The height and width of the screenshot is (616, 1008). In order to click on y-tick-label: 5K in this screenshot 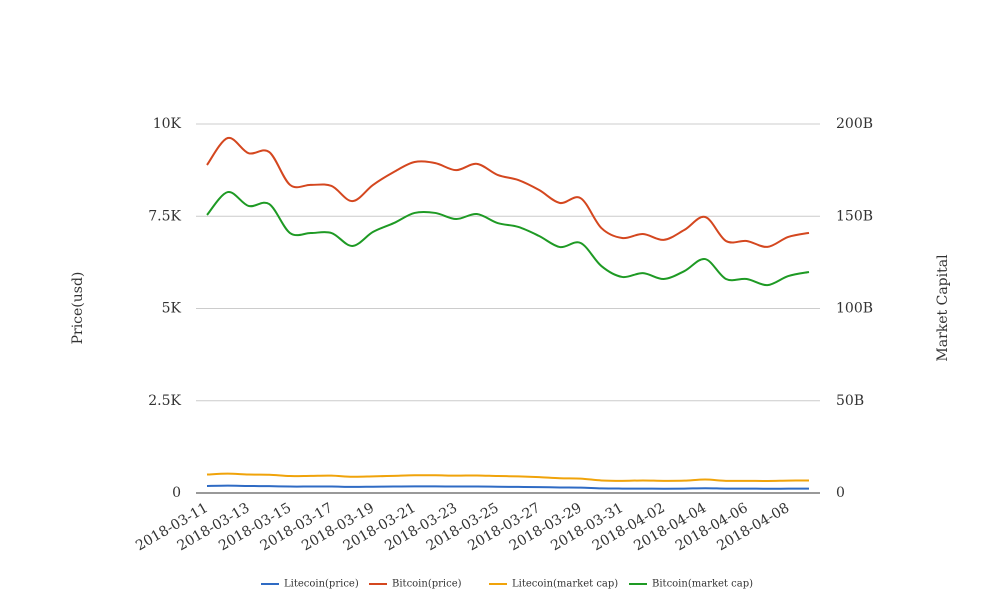, I will do `click(172, 309)`.